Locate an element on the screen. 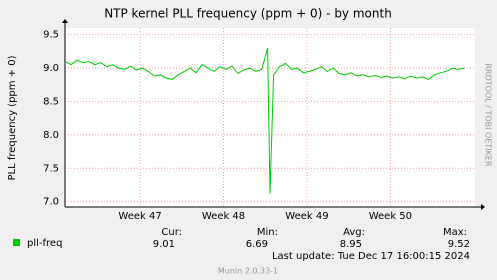  stat-value: 9.01 is located at coordinates (164, 244).